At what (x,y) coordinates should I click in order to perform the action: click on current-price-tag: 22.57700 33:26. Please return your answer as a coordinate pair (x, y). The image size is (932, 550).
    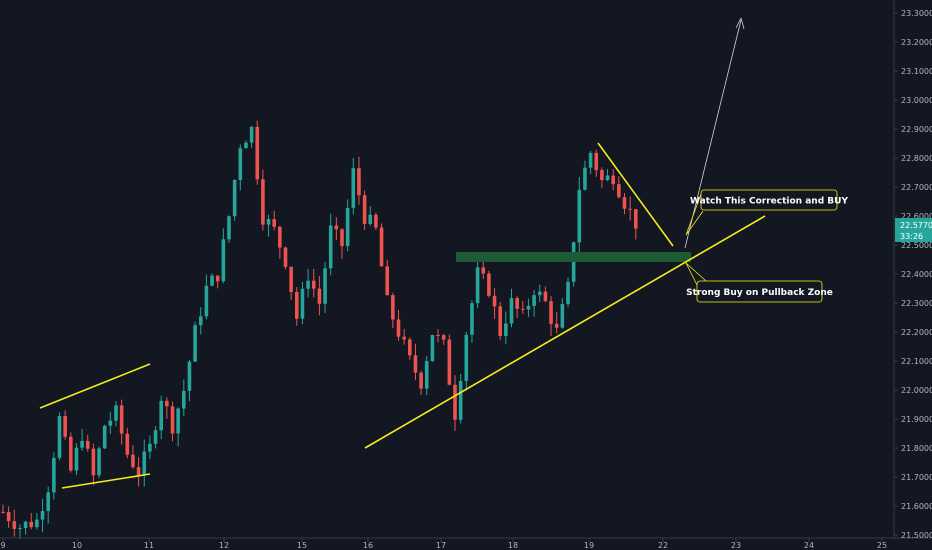
    Looking at the image, I should click on (913, 230).